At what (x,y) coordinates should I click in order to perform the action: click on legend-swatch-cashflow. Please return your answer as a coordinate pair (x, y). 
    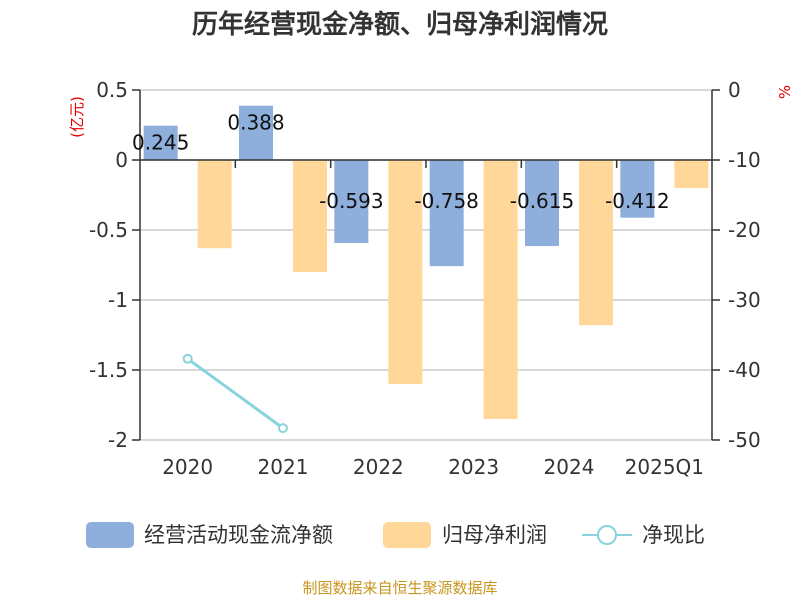
    Looking at the image, I should click on (110, 535).